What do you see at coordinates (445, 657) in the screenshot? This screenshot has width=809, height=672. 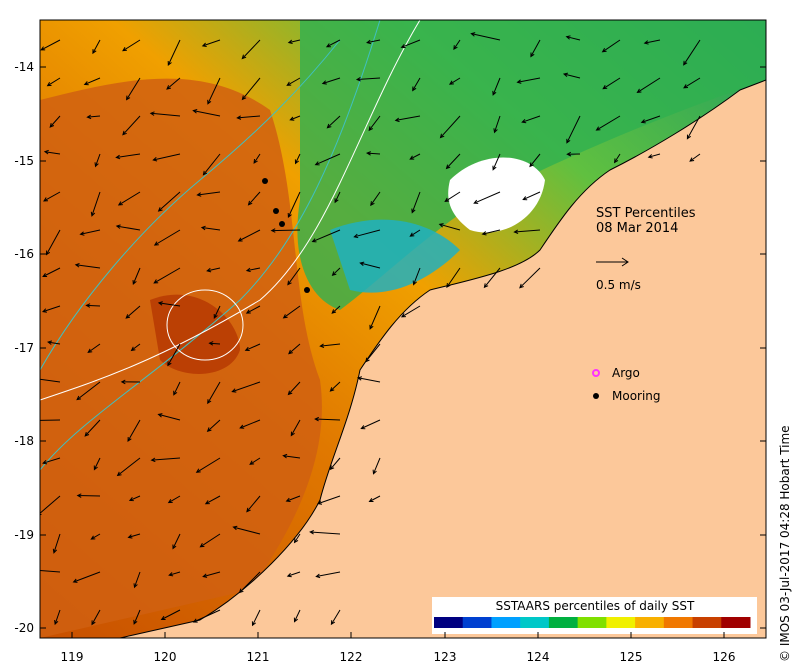 I see `x-tick-label: 123` at bounding box center [445, 657].